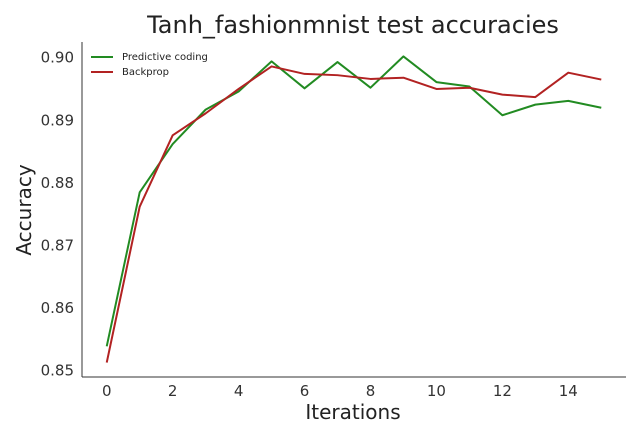 The image size is (640, 440). I want to click on x-tick-label: 2, so click(173, 391).